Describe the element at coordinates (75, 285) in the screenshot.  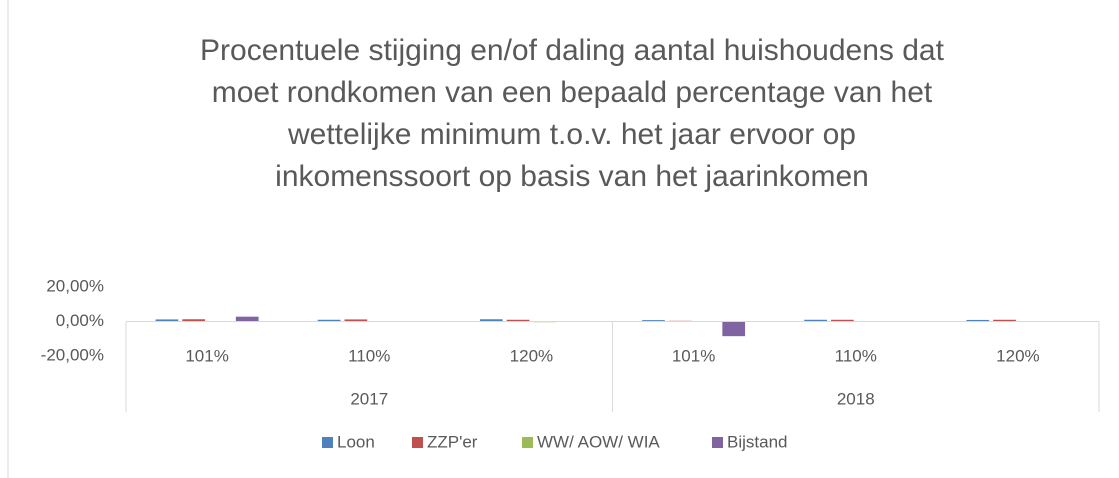
I see `y-tick-label: 20,00%` at that location.